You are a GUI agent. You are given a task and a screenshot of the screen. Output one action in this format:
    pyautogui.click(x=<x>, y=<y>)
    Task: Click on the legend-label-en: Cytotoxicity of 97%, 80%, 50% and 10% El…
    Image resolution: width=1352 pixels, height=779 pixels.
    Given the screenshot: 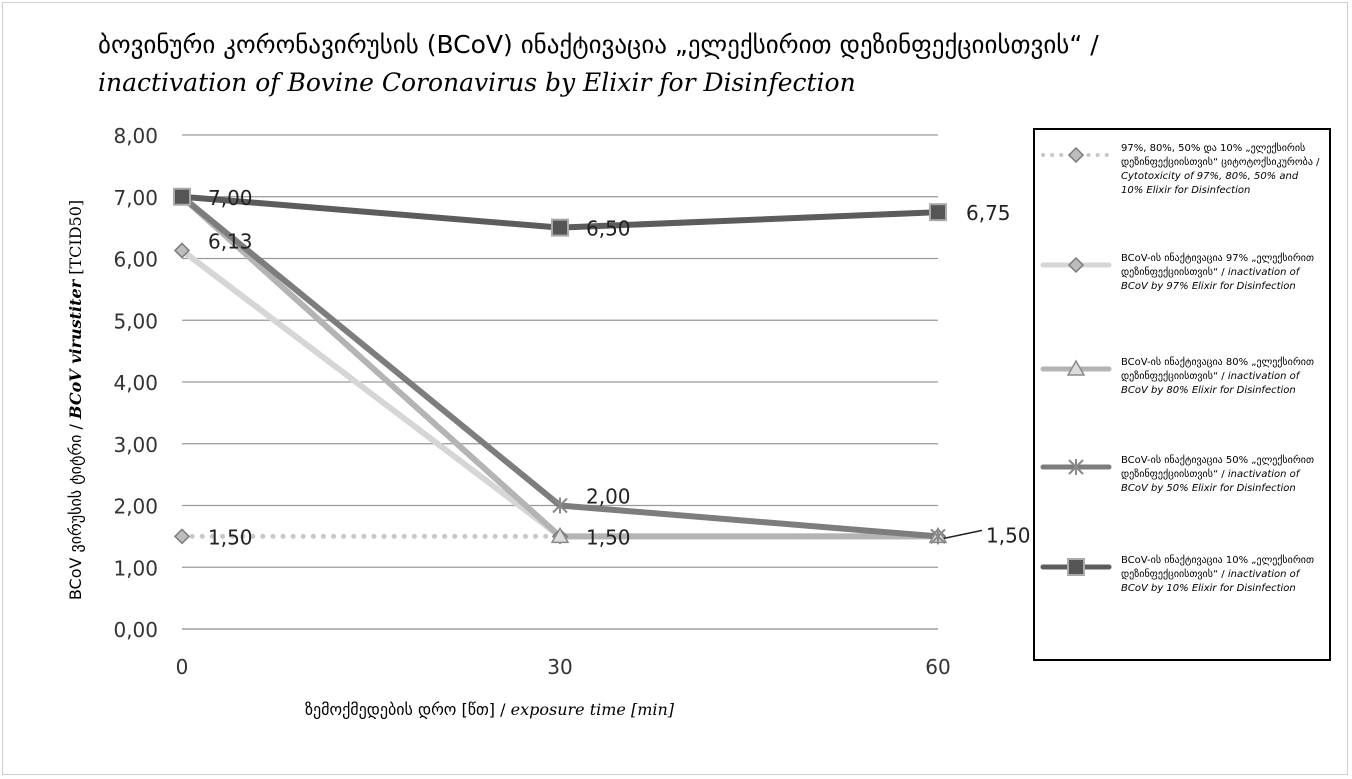 What is the action you would take?
    pyautogui.click(x=1210, y=183)
    